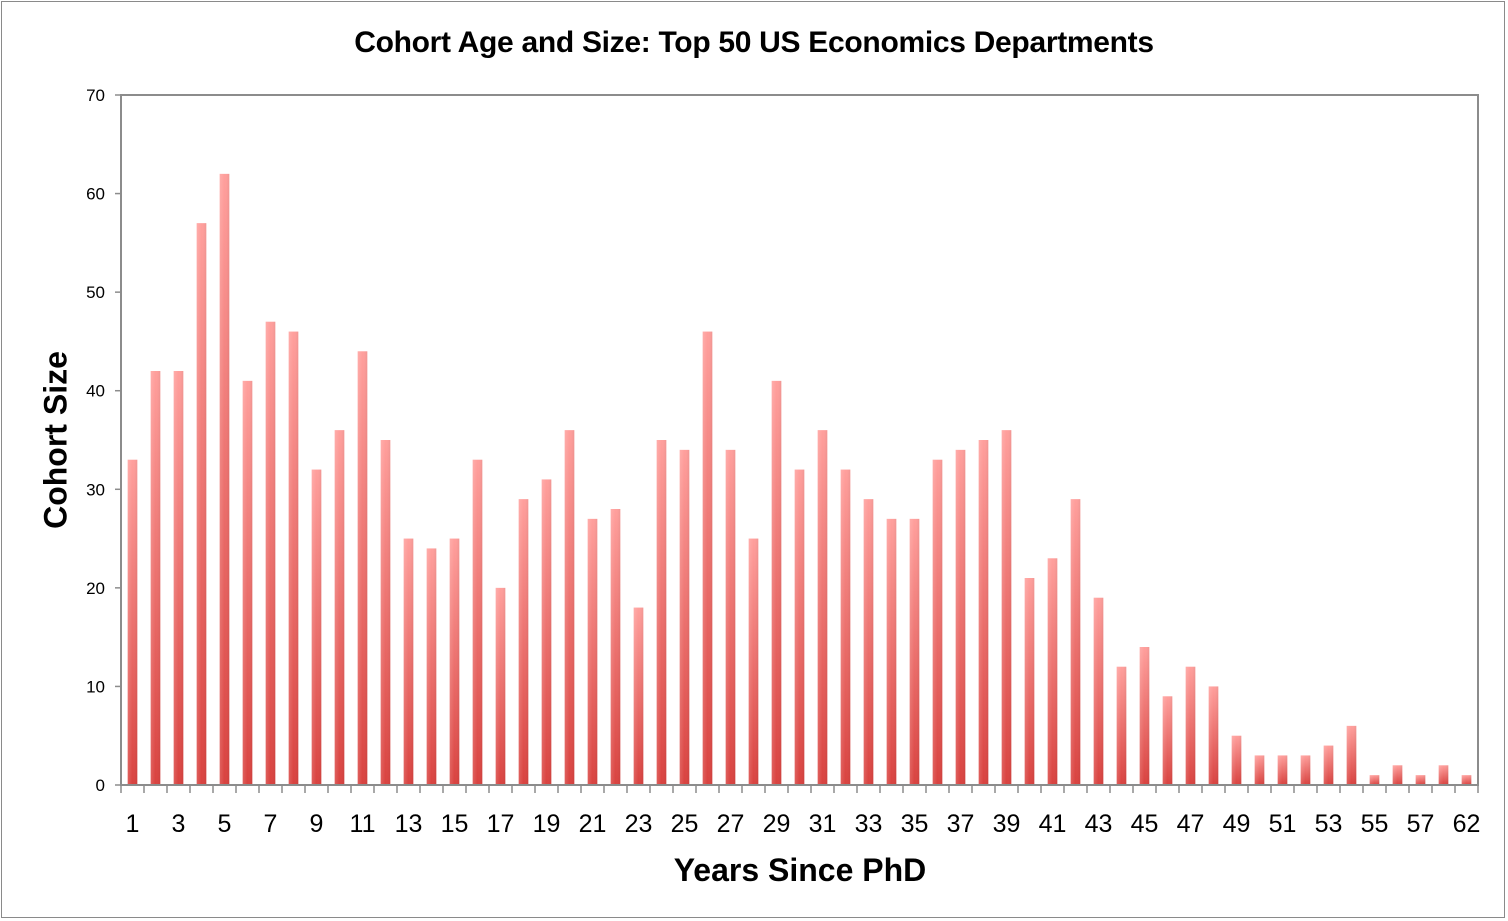 The width and height of the screenshot is (1508, 921). I want to click on x-tick-label: 11, so click(363, 824).